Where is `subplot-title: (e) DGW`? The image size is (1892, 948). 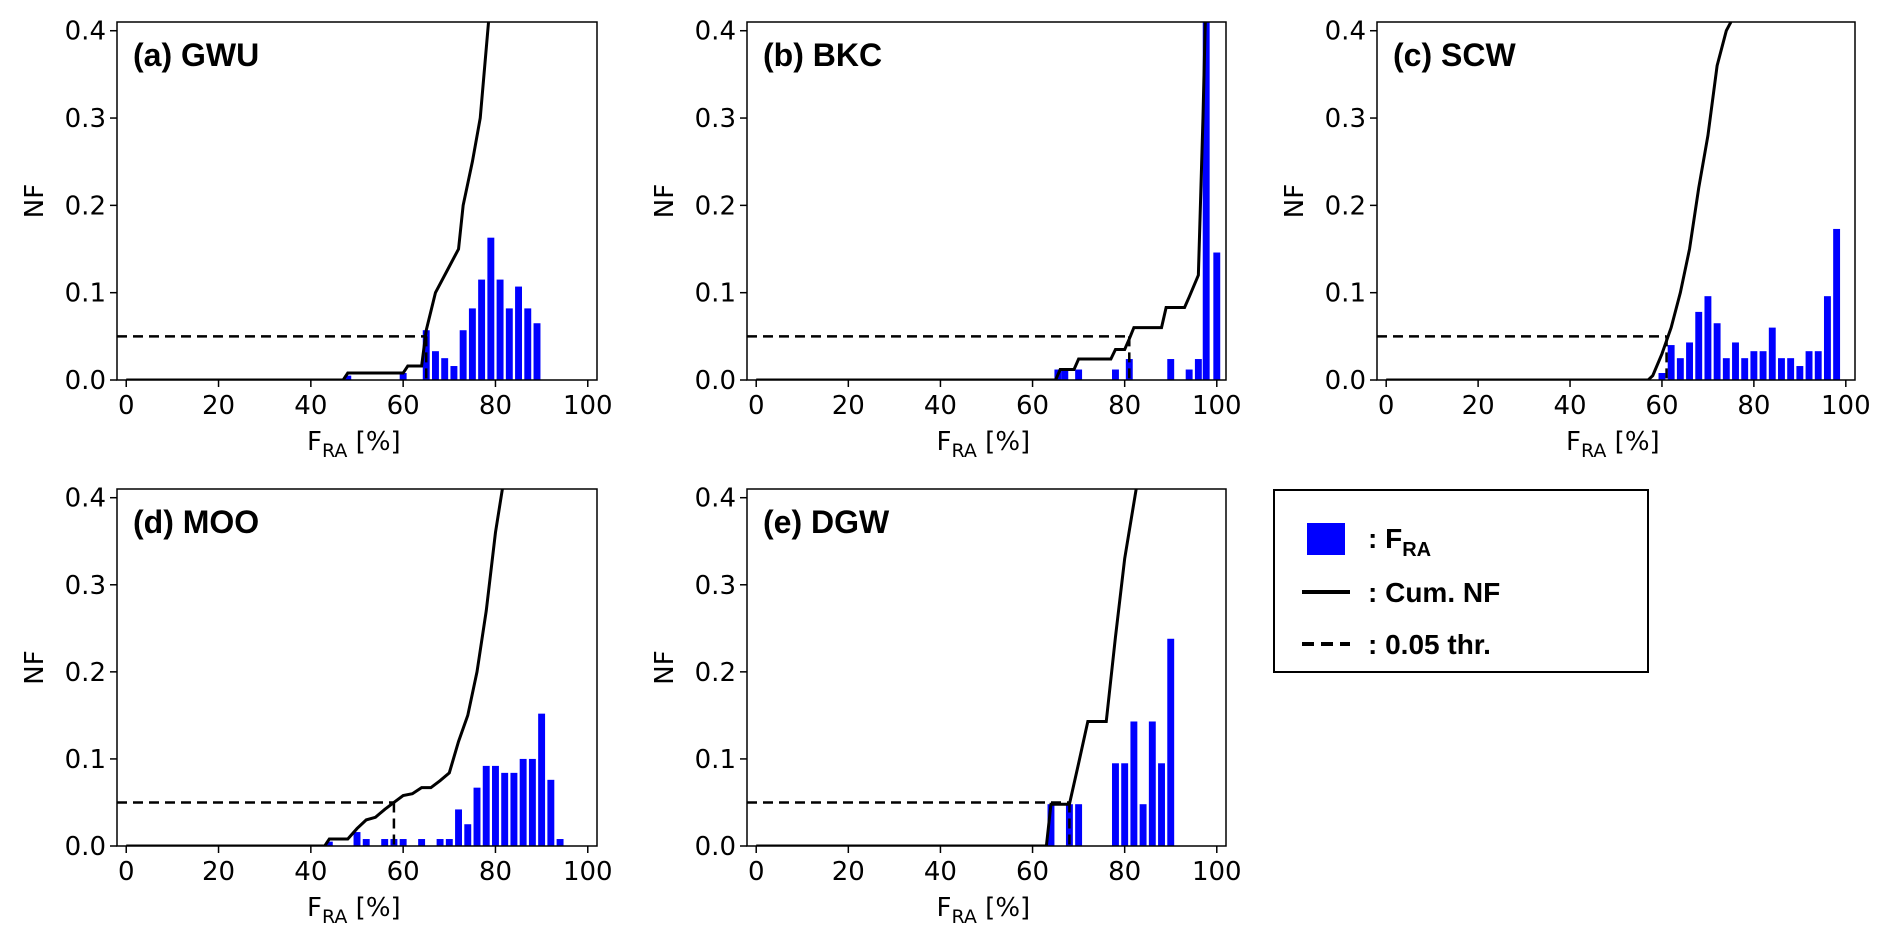
subplot-title: (e) DGW is located at coordinates (826, 522).